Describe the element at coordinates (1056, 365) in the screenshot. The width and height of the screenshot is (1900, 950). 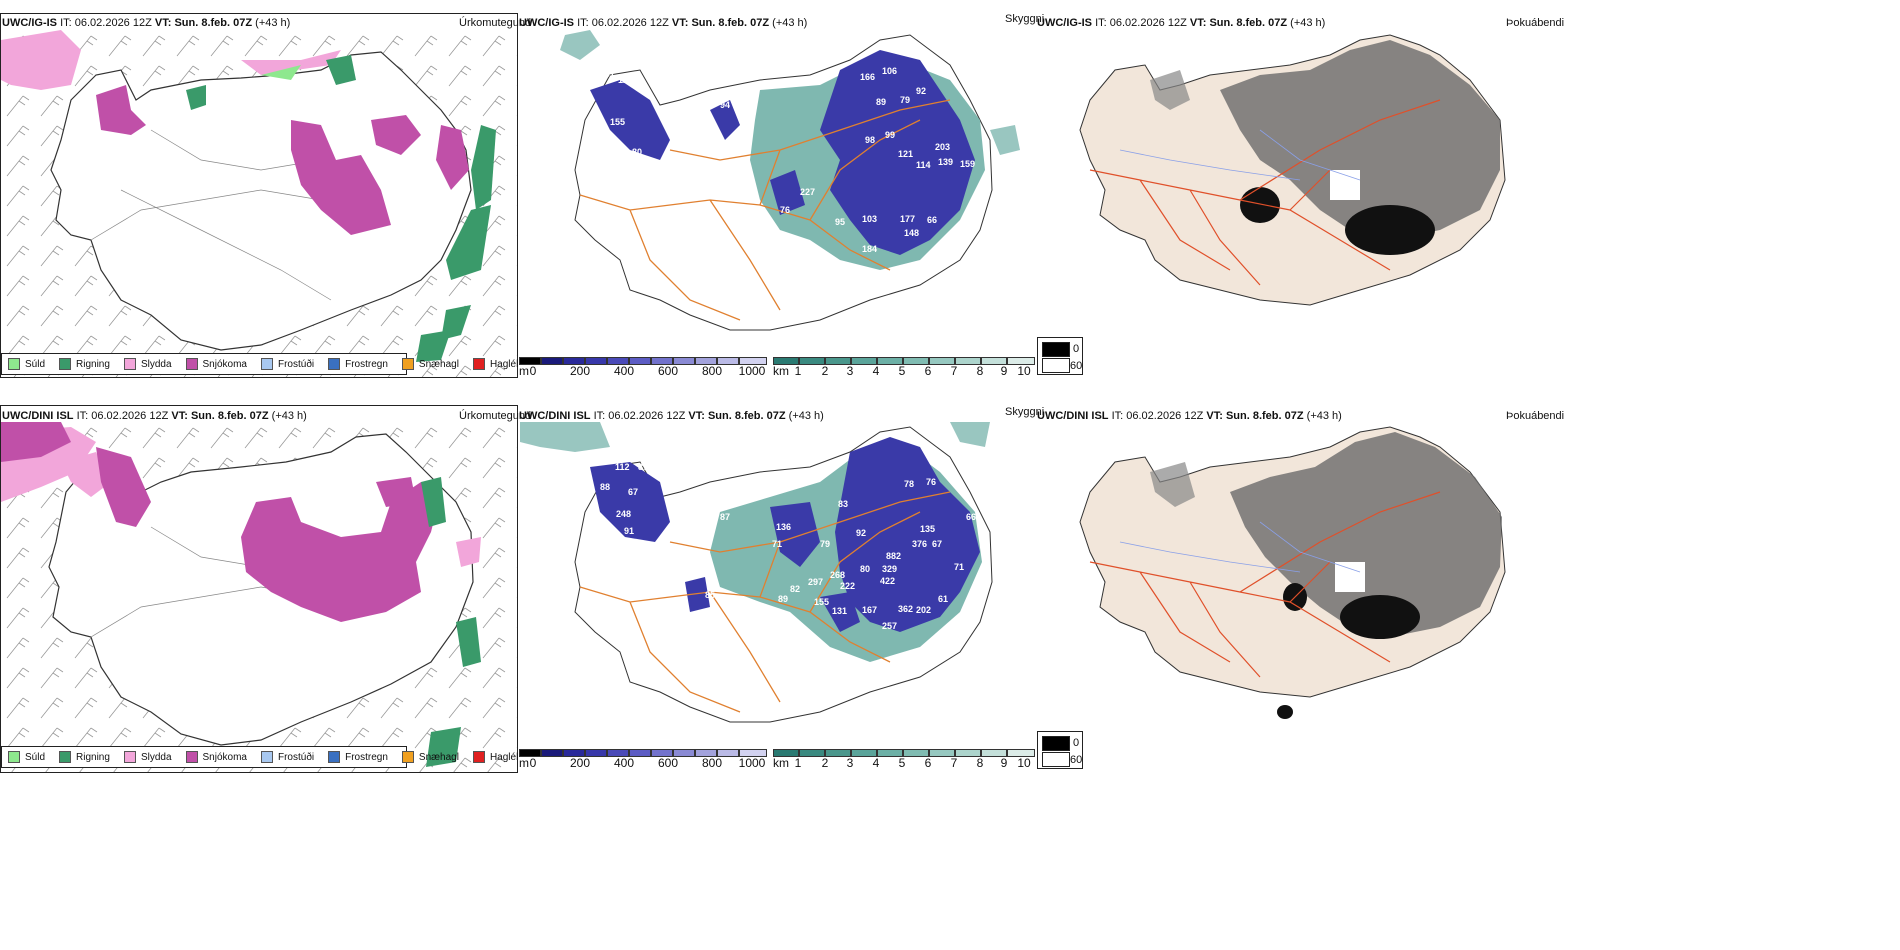
I see `fog-swatch` at that location.